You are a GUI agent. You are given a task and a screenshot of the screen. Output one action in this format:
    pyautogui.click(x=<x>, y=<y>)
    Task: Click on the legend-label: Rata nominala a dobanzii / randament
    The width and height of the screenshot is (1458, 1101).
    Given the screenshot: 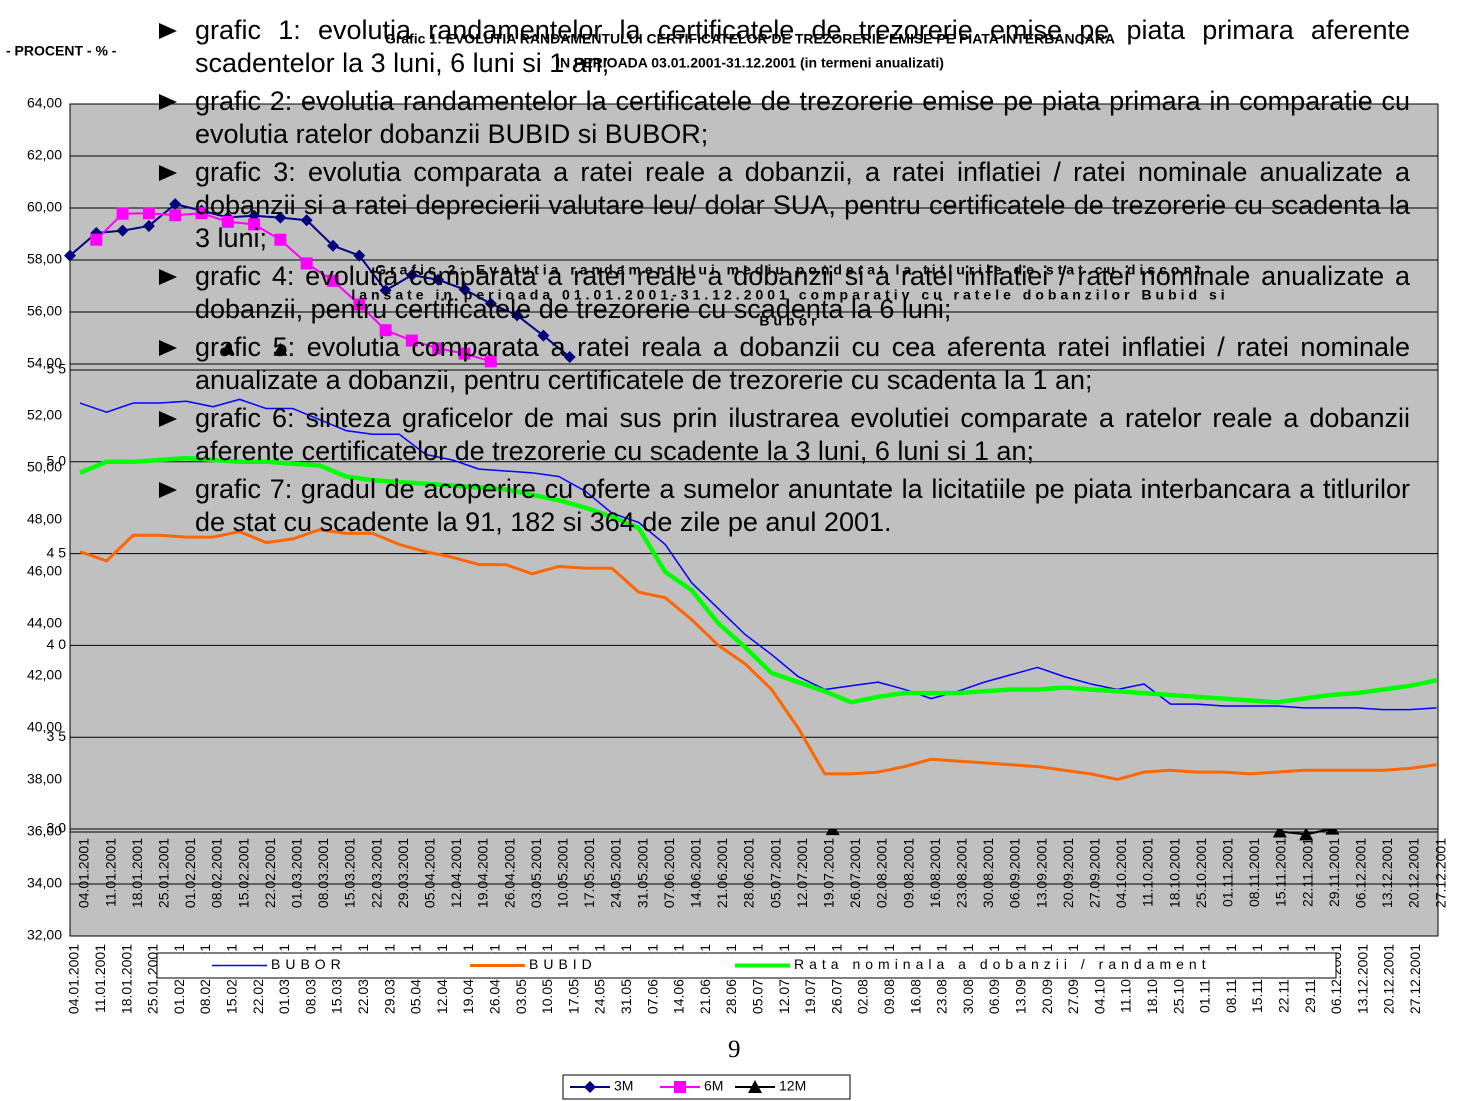 What is the action you would take?
    pyautogui.click(x=1002, y=964)
    